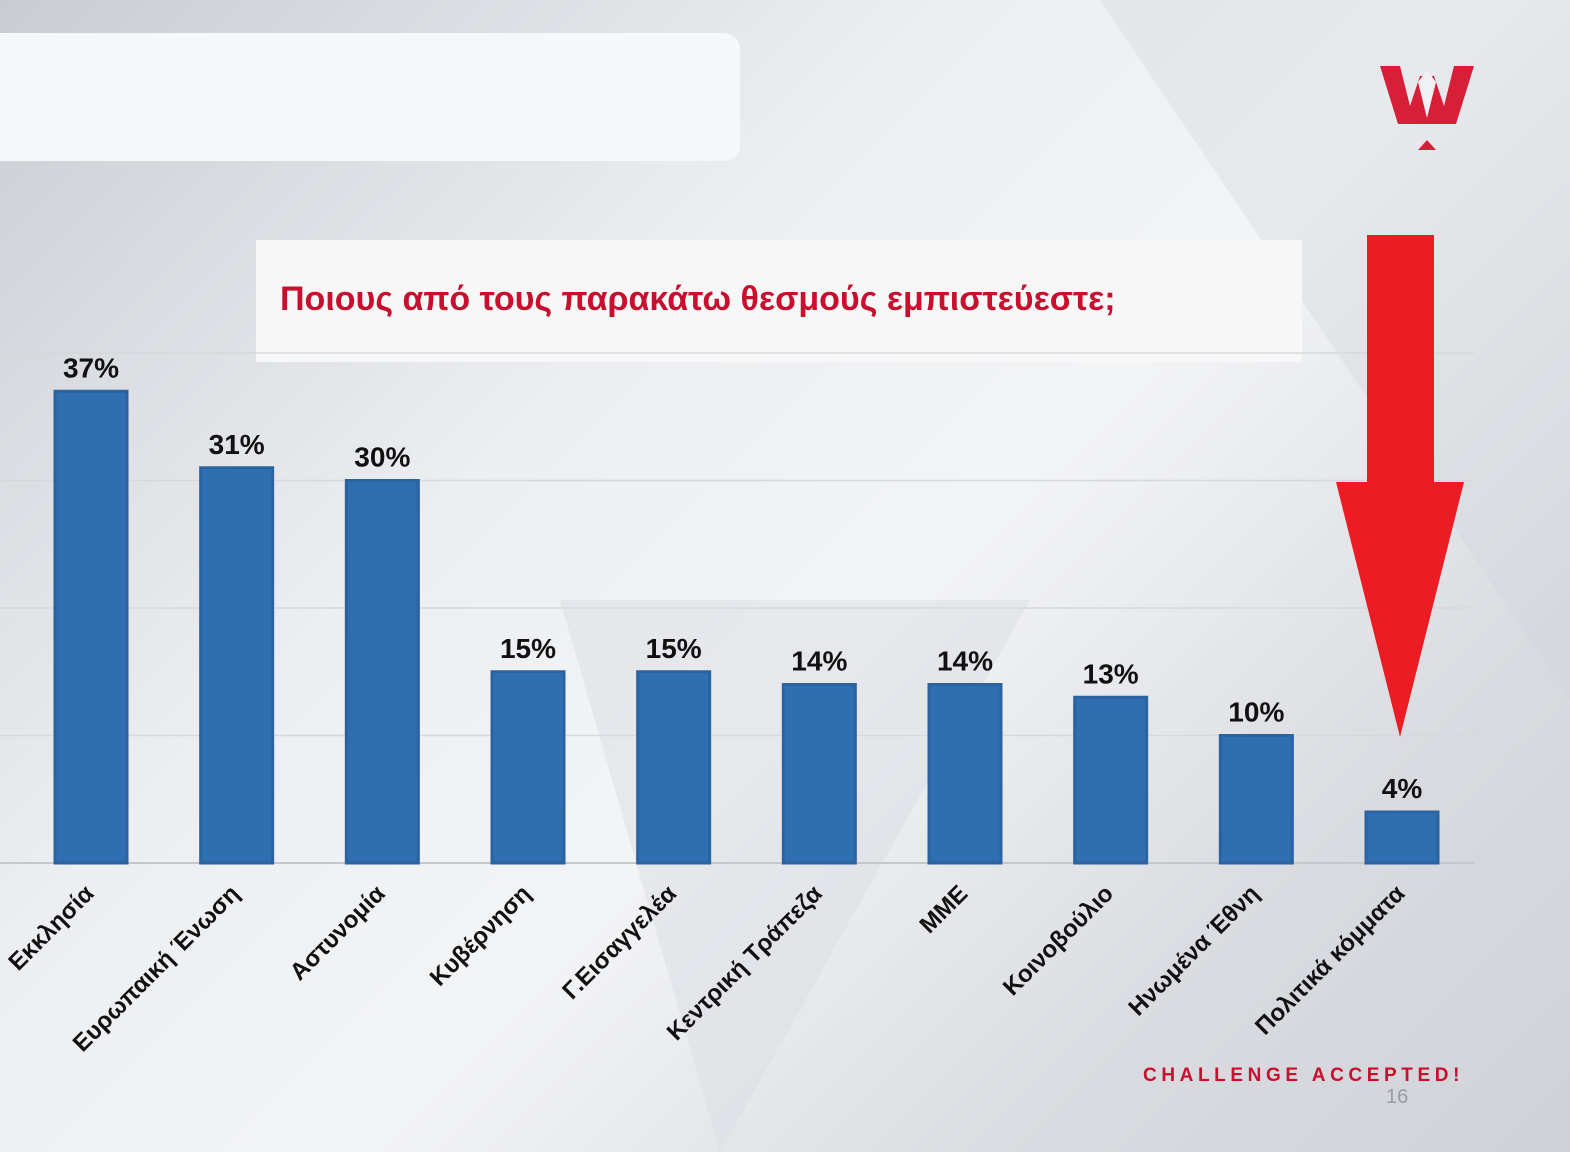 The height and width of the screenshot is (1152, 1570). What do you see at coordinates (338, 933) in the screenshot?
I see `category-label: Αστυνομία` at bounding box center [338, 933].